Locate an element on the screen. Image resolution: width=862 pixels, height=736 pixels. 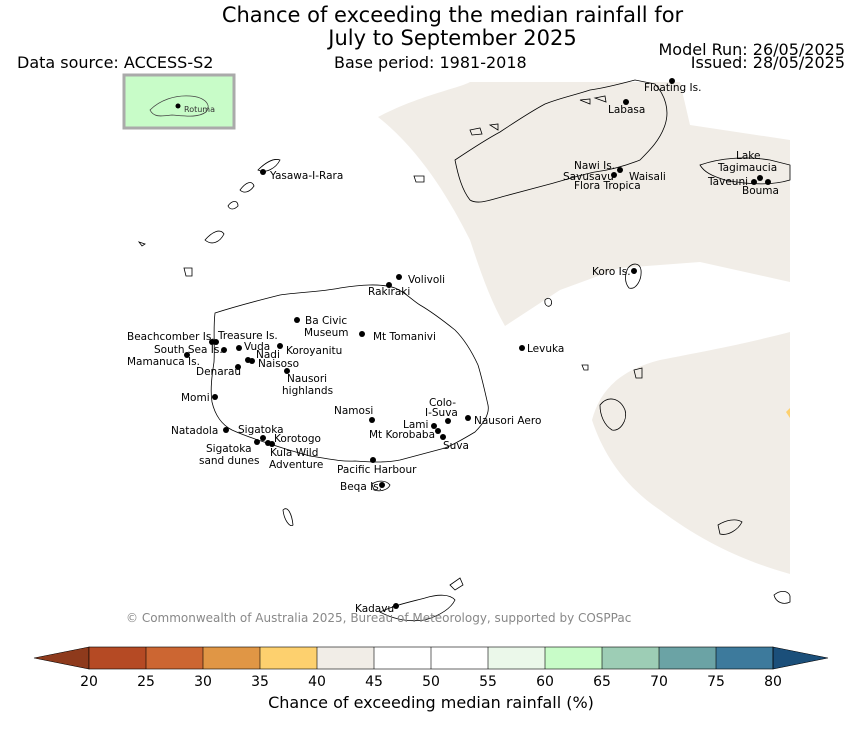
island-koro is located at coordinates (633, 276).